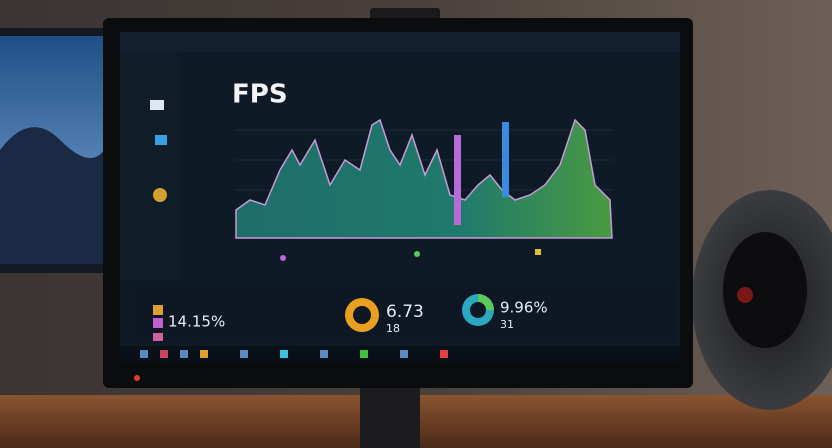 This screenshot has height=448, width=832. What do you see at coordinates (52, 195) in the screenshot?
I see `side-wallpaper` at bounding box center [52, 195].